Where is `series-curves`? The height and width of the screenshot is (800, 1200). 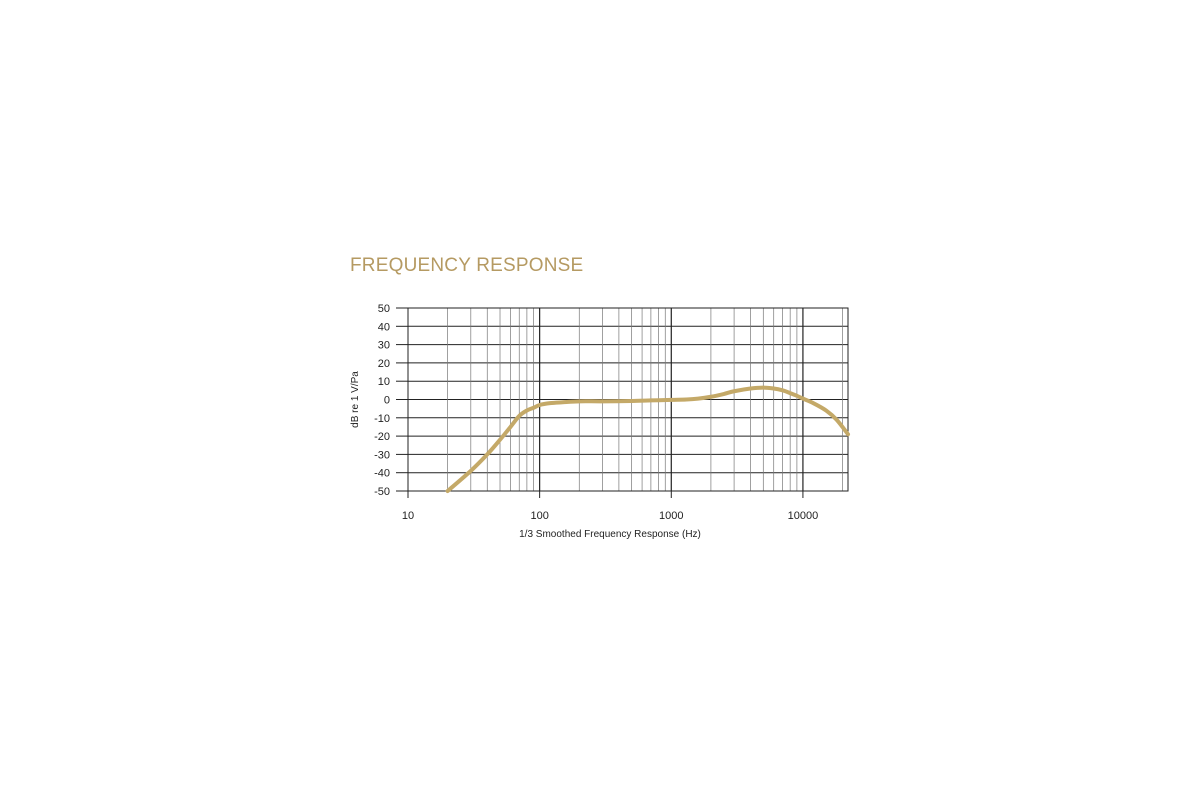
series-curves is located at coordinates (647, 439).